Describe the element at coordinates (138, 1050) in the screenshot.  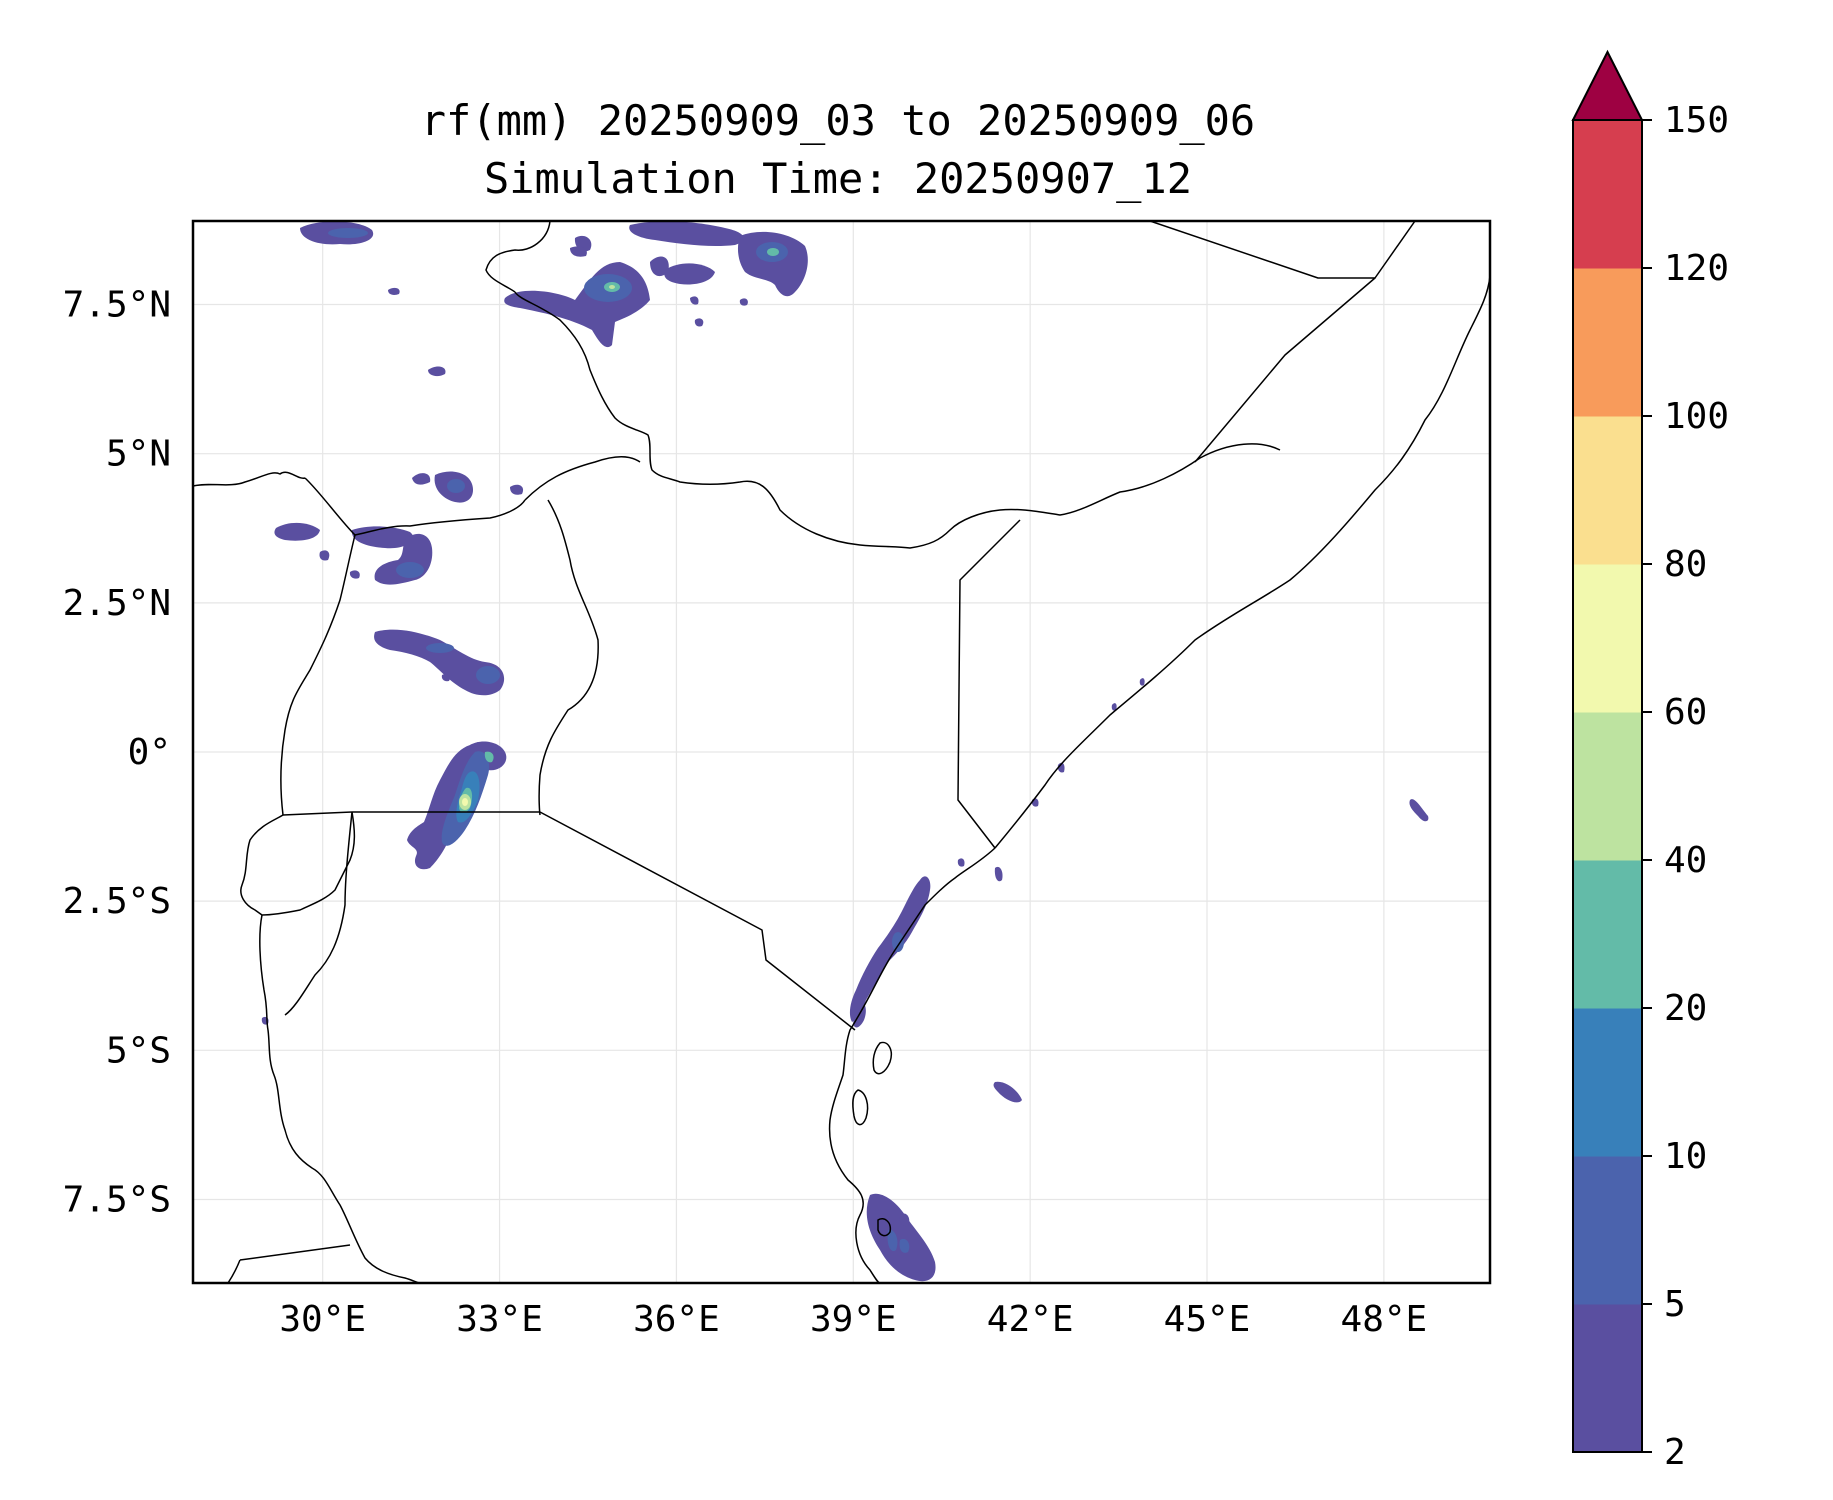
I see `lat-tick-label: 5°S` at that location.